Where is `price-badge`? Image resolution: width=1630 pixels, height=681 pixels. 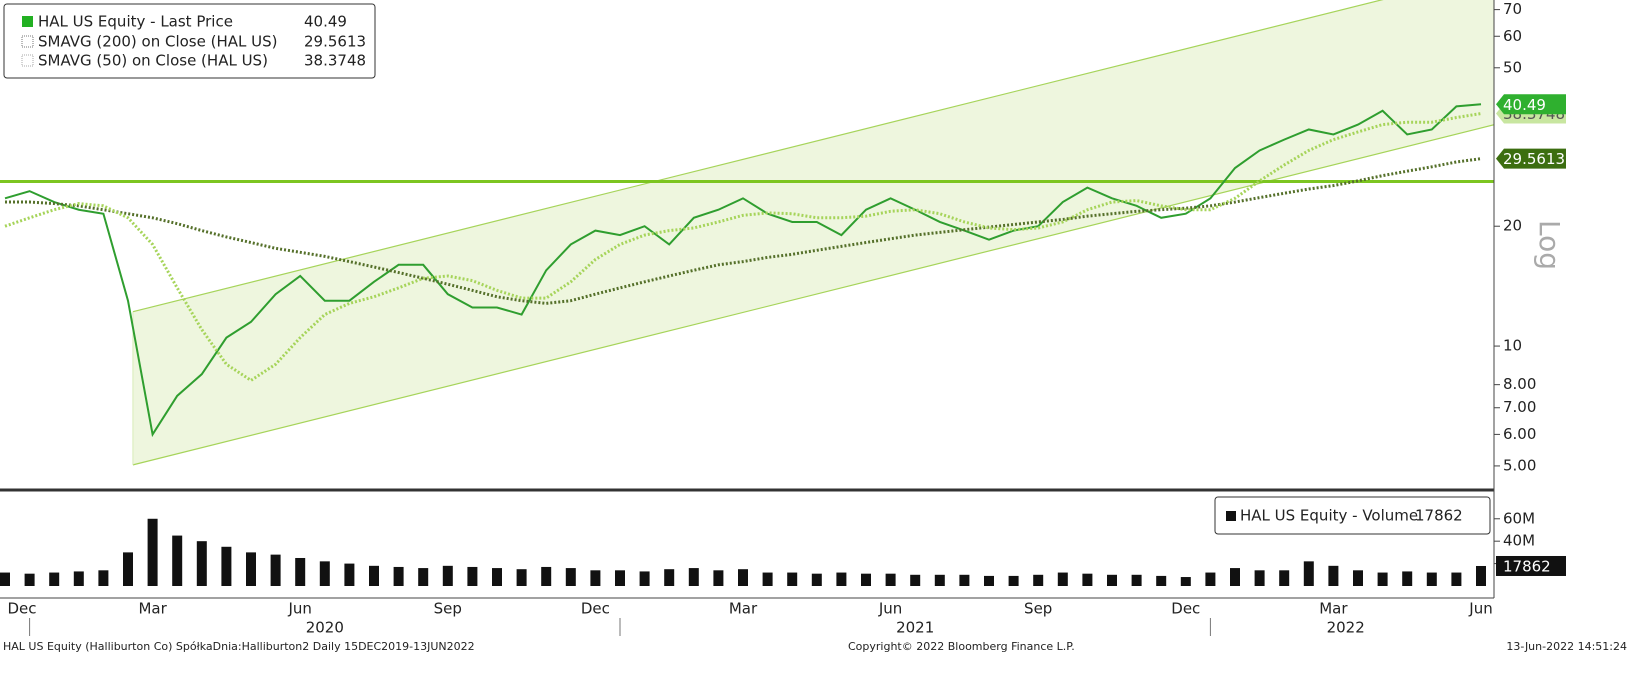
price-badge is located at coordinates (1531, 158).